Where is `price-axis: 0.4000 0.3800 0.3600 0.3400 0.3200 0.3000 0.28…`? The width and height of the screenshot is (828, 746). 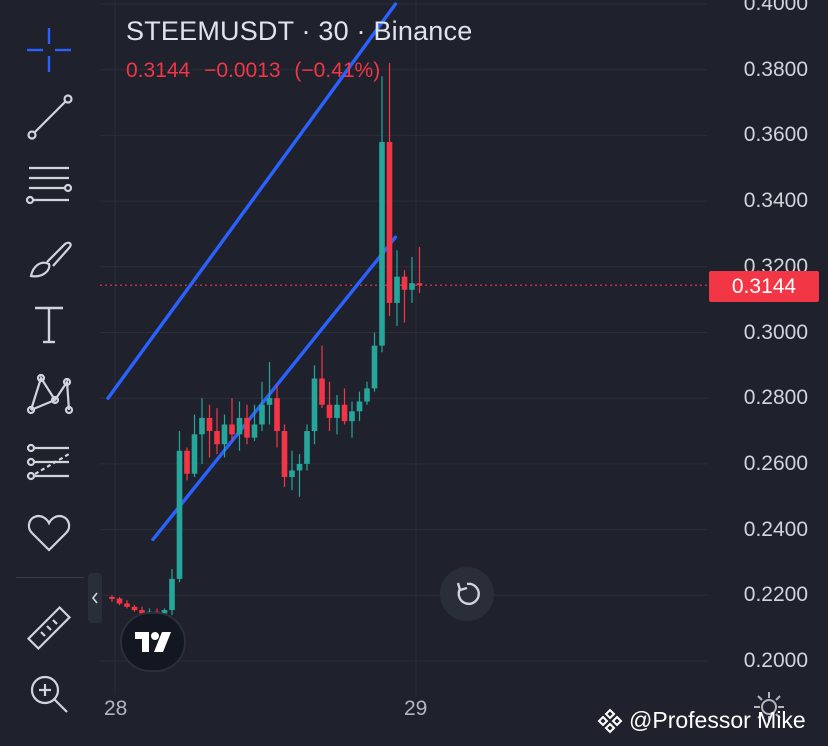
price-axis: 0.4000 0.3800 0.3600 0.3400 0.3200 0.3000 0.28… is located at coordinates (767, 373).